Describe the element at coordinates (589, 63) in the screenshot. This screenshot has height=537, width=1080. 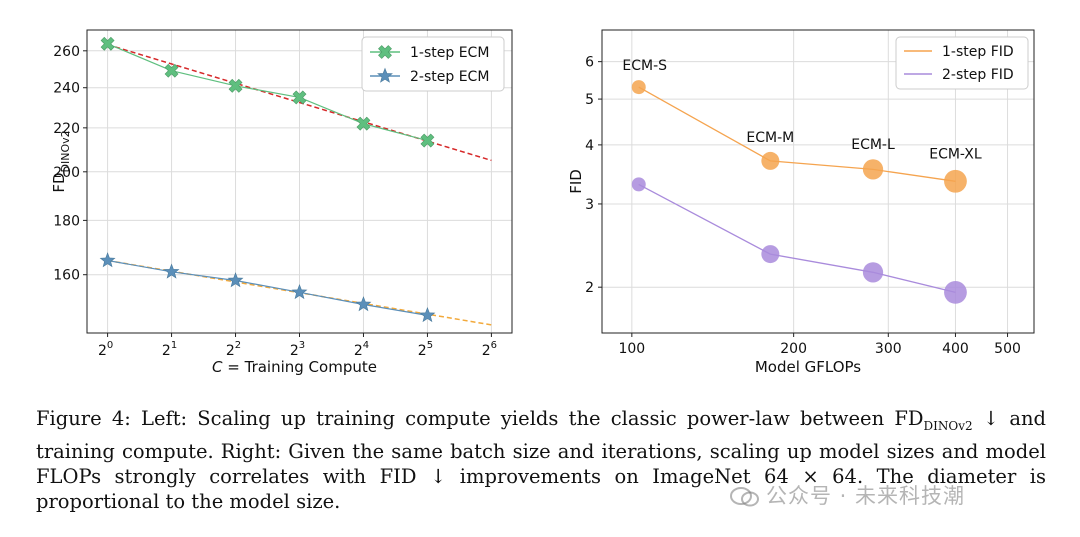
I see `y-tick-label: 6` at that location.